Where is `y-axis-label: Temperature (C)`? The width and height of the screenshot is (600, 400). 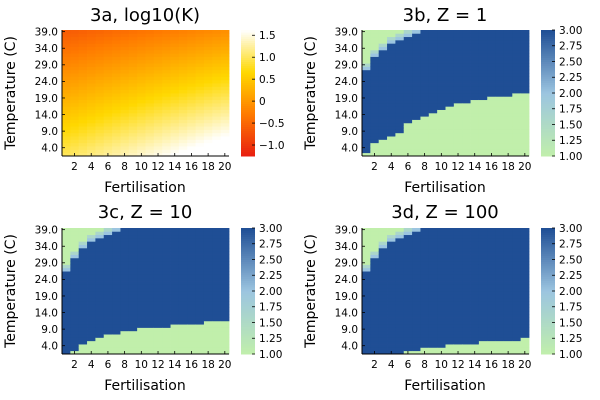 y-axis-label: Temperature (C) is located at coordinates (11, 291).